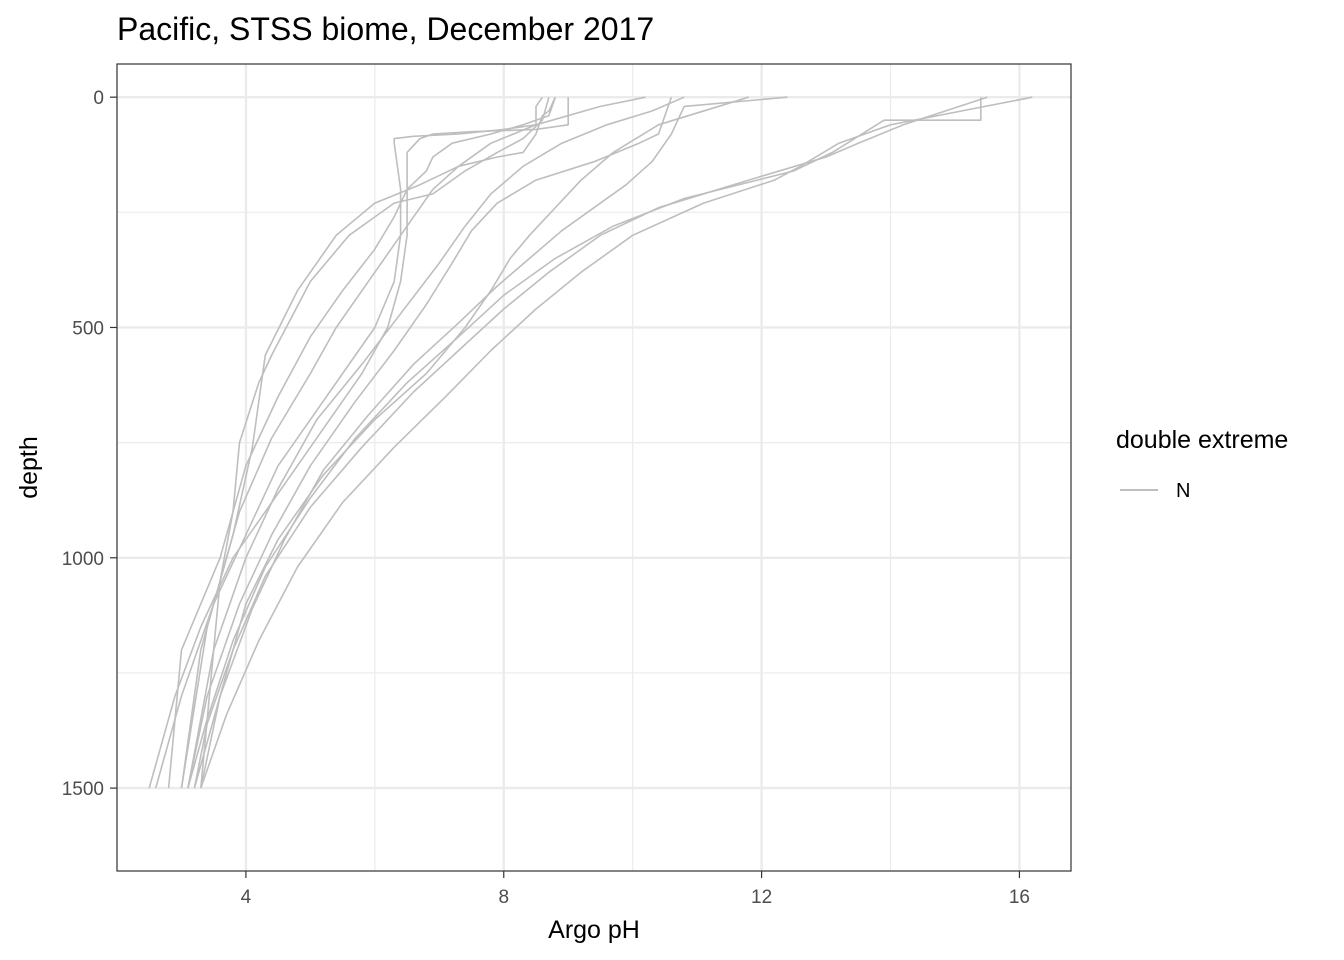 This screenshot has height=960, width=1344. I want to click on legend: double extreme N, so click(1202, 464).